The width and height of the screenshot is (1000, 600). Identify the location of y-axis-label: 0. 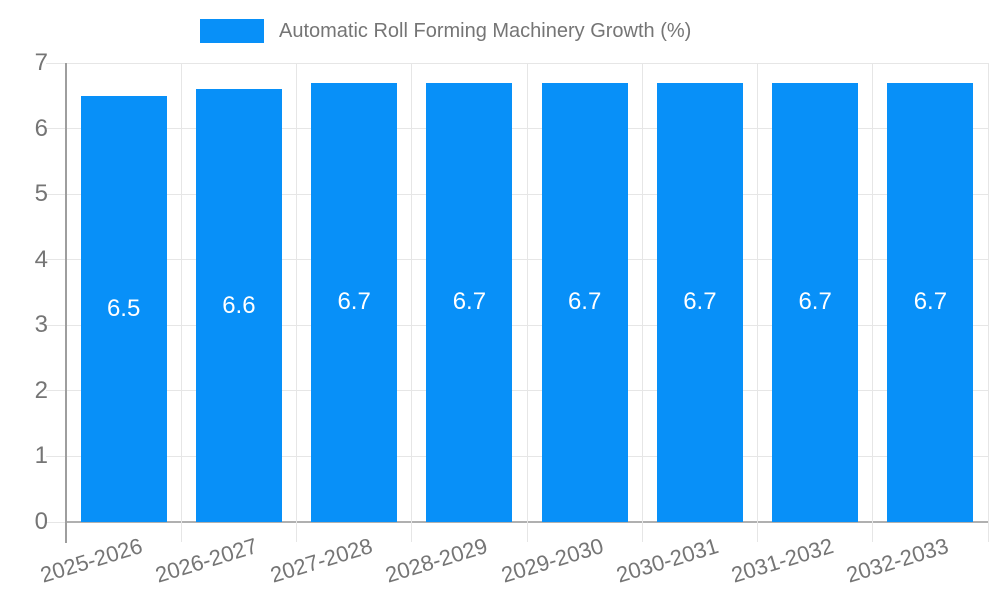
(41, 521).